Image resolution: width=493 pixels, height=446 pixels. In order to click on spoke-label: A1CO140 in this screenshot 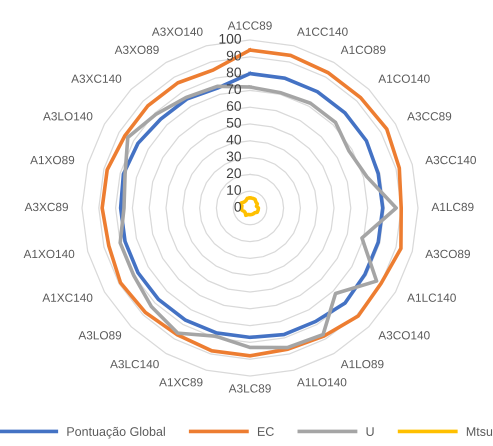, I will do `click(404, 78)`.